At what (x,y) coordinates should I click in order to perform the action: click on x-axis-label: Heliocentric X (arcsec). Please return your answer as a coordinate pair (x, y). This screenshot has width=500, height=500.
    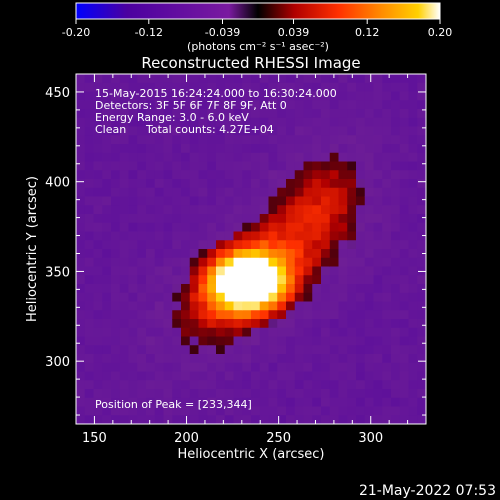
    Looking at the image, I should click on (251, 454).